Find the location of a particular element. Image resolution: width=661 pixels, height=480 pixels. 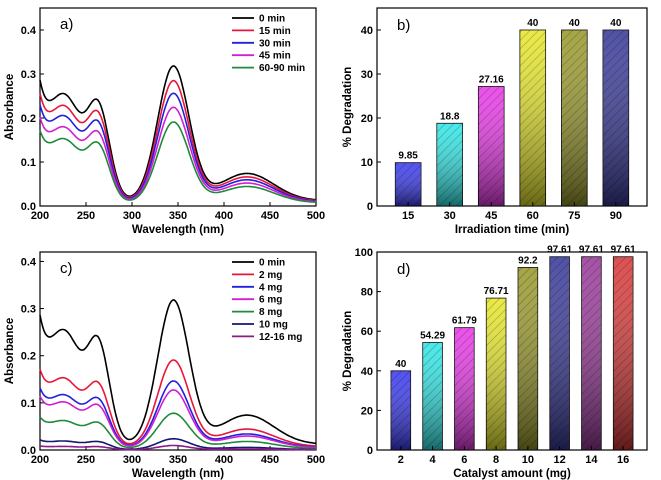

bar-value-label-d-5: 97.61 is located at coordinates (559, 250).